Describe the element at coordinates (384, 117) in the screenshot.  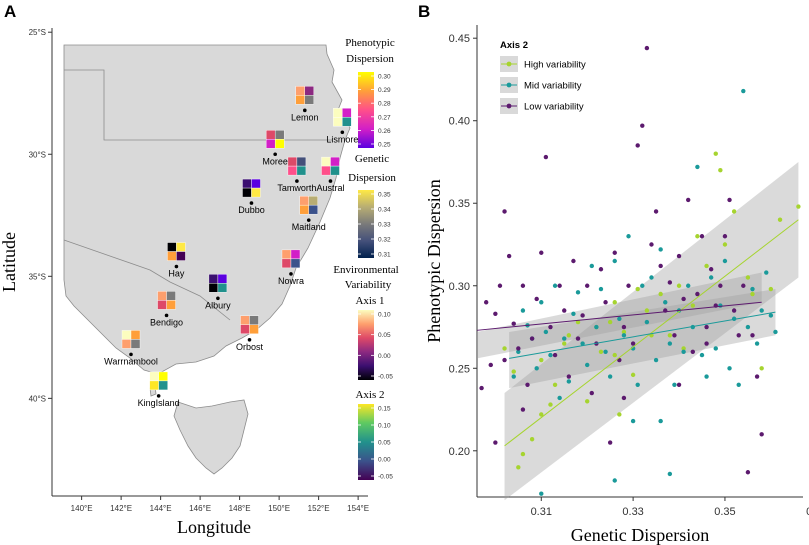
I see `legend-tick-label: 0.27` at that location.